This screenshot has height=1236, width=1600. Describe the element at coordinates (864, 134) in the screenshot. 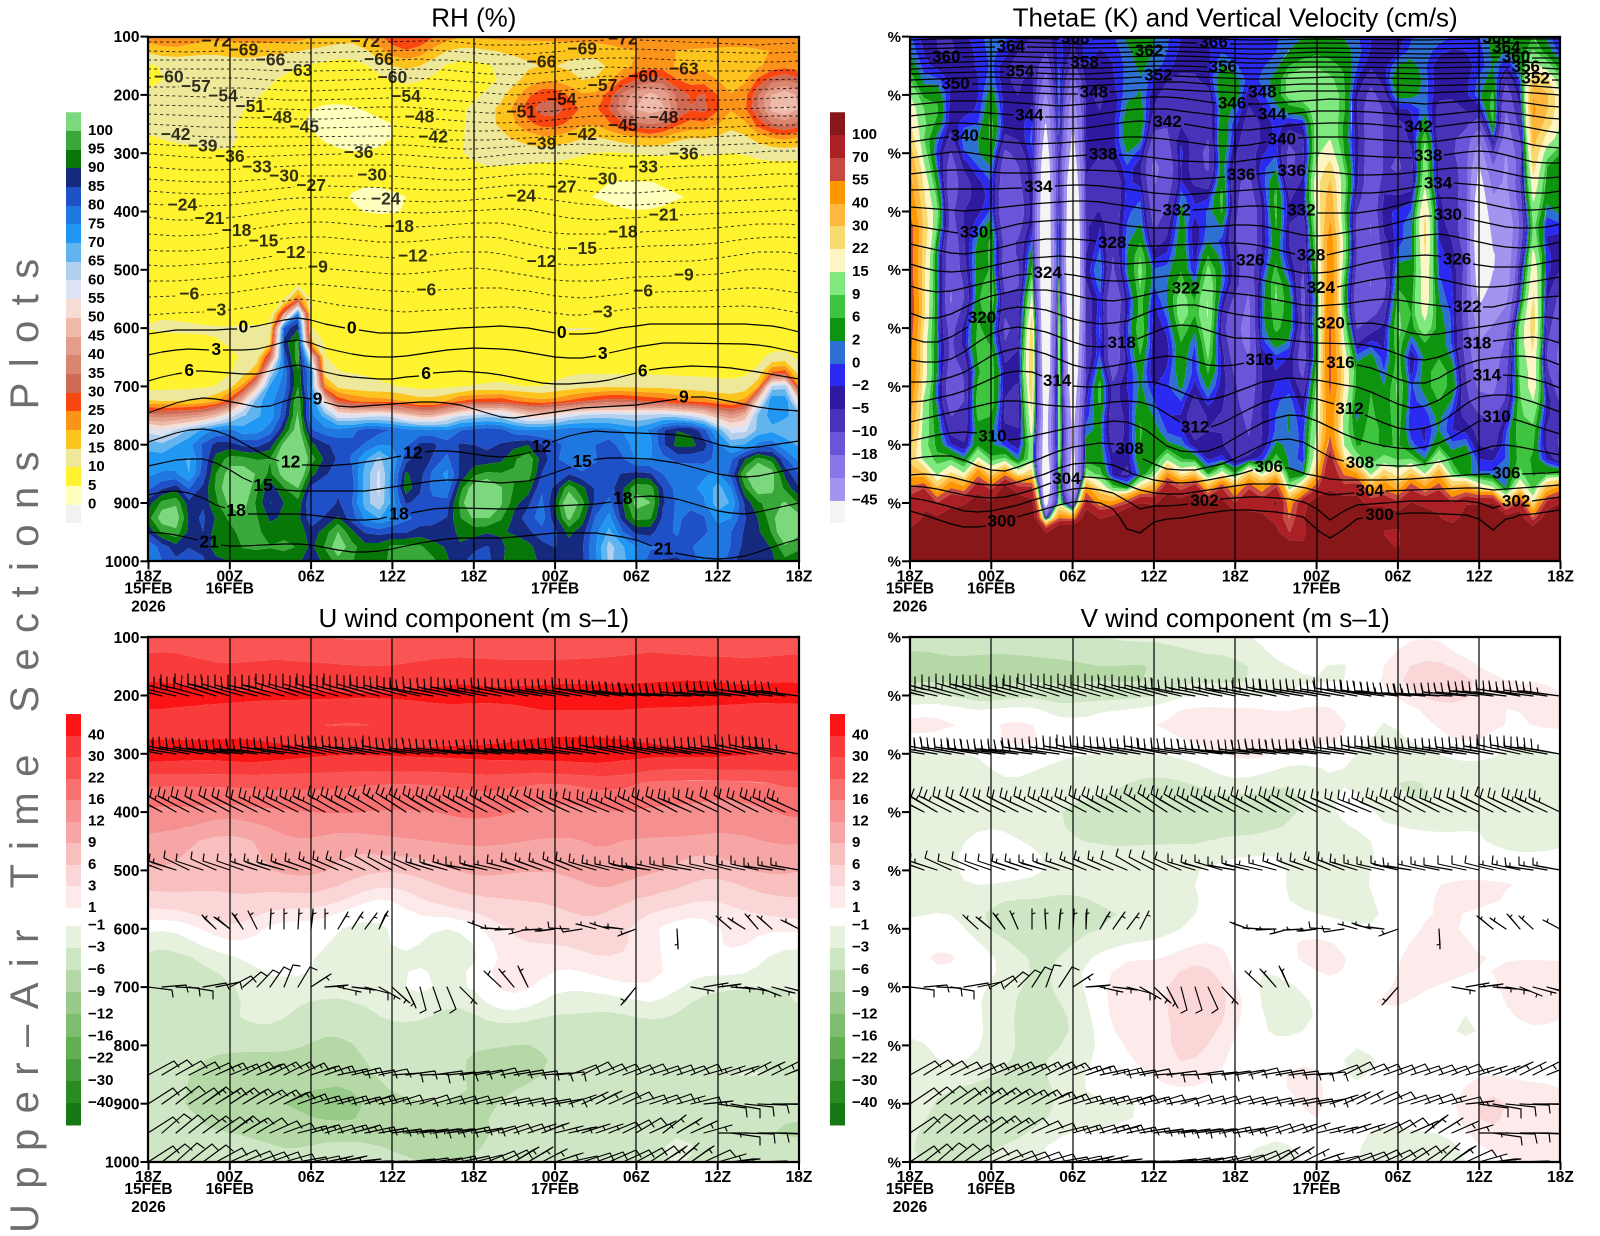

I see `svg-text: 100` at that location.